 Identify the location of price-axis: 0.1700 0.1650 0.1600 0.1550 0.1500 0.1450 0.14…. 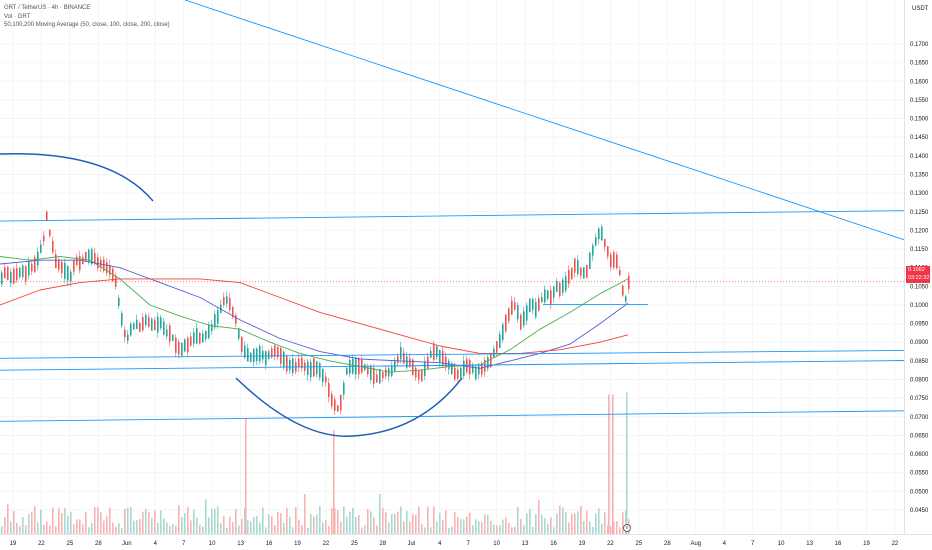
(919, 278).